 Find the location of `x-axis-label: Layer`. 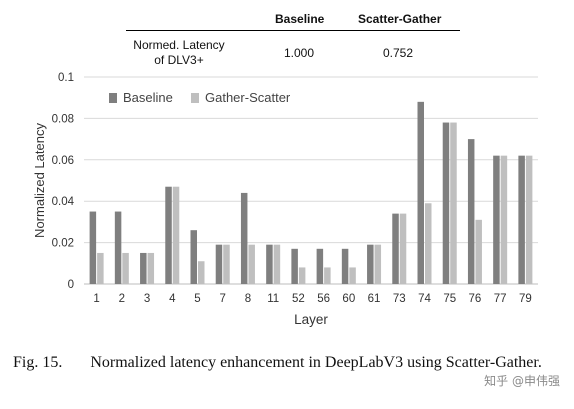

x-axis-label: Layer is located at coordinates (311, 319).